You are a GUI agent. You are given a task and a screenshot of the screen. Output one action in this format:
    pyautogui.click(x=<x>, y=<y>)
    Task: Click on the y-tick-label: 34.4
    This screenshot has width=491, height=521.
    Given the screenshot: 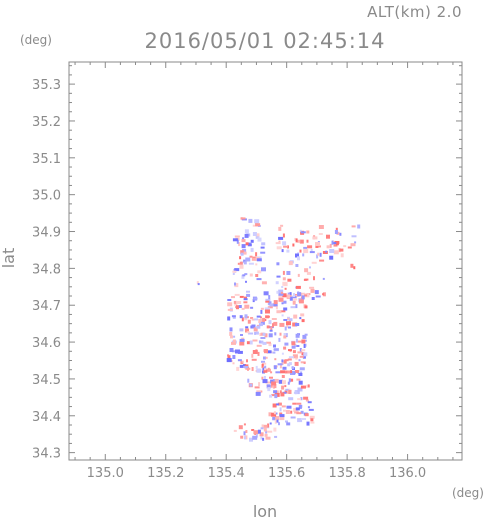 What is the action you would take?
    pyautogui.click(x=46, y=417)
    